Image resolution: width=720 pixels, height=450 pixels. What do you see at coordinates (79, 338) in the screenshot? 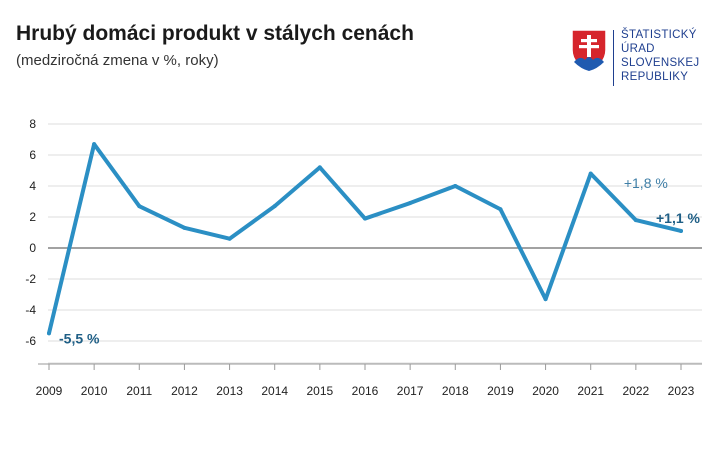
I see `data-label: -5,5 %` at bounding box center [79, 338].